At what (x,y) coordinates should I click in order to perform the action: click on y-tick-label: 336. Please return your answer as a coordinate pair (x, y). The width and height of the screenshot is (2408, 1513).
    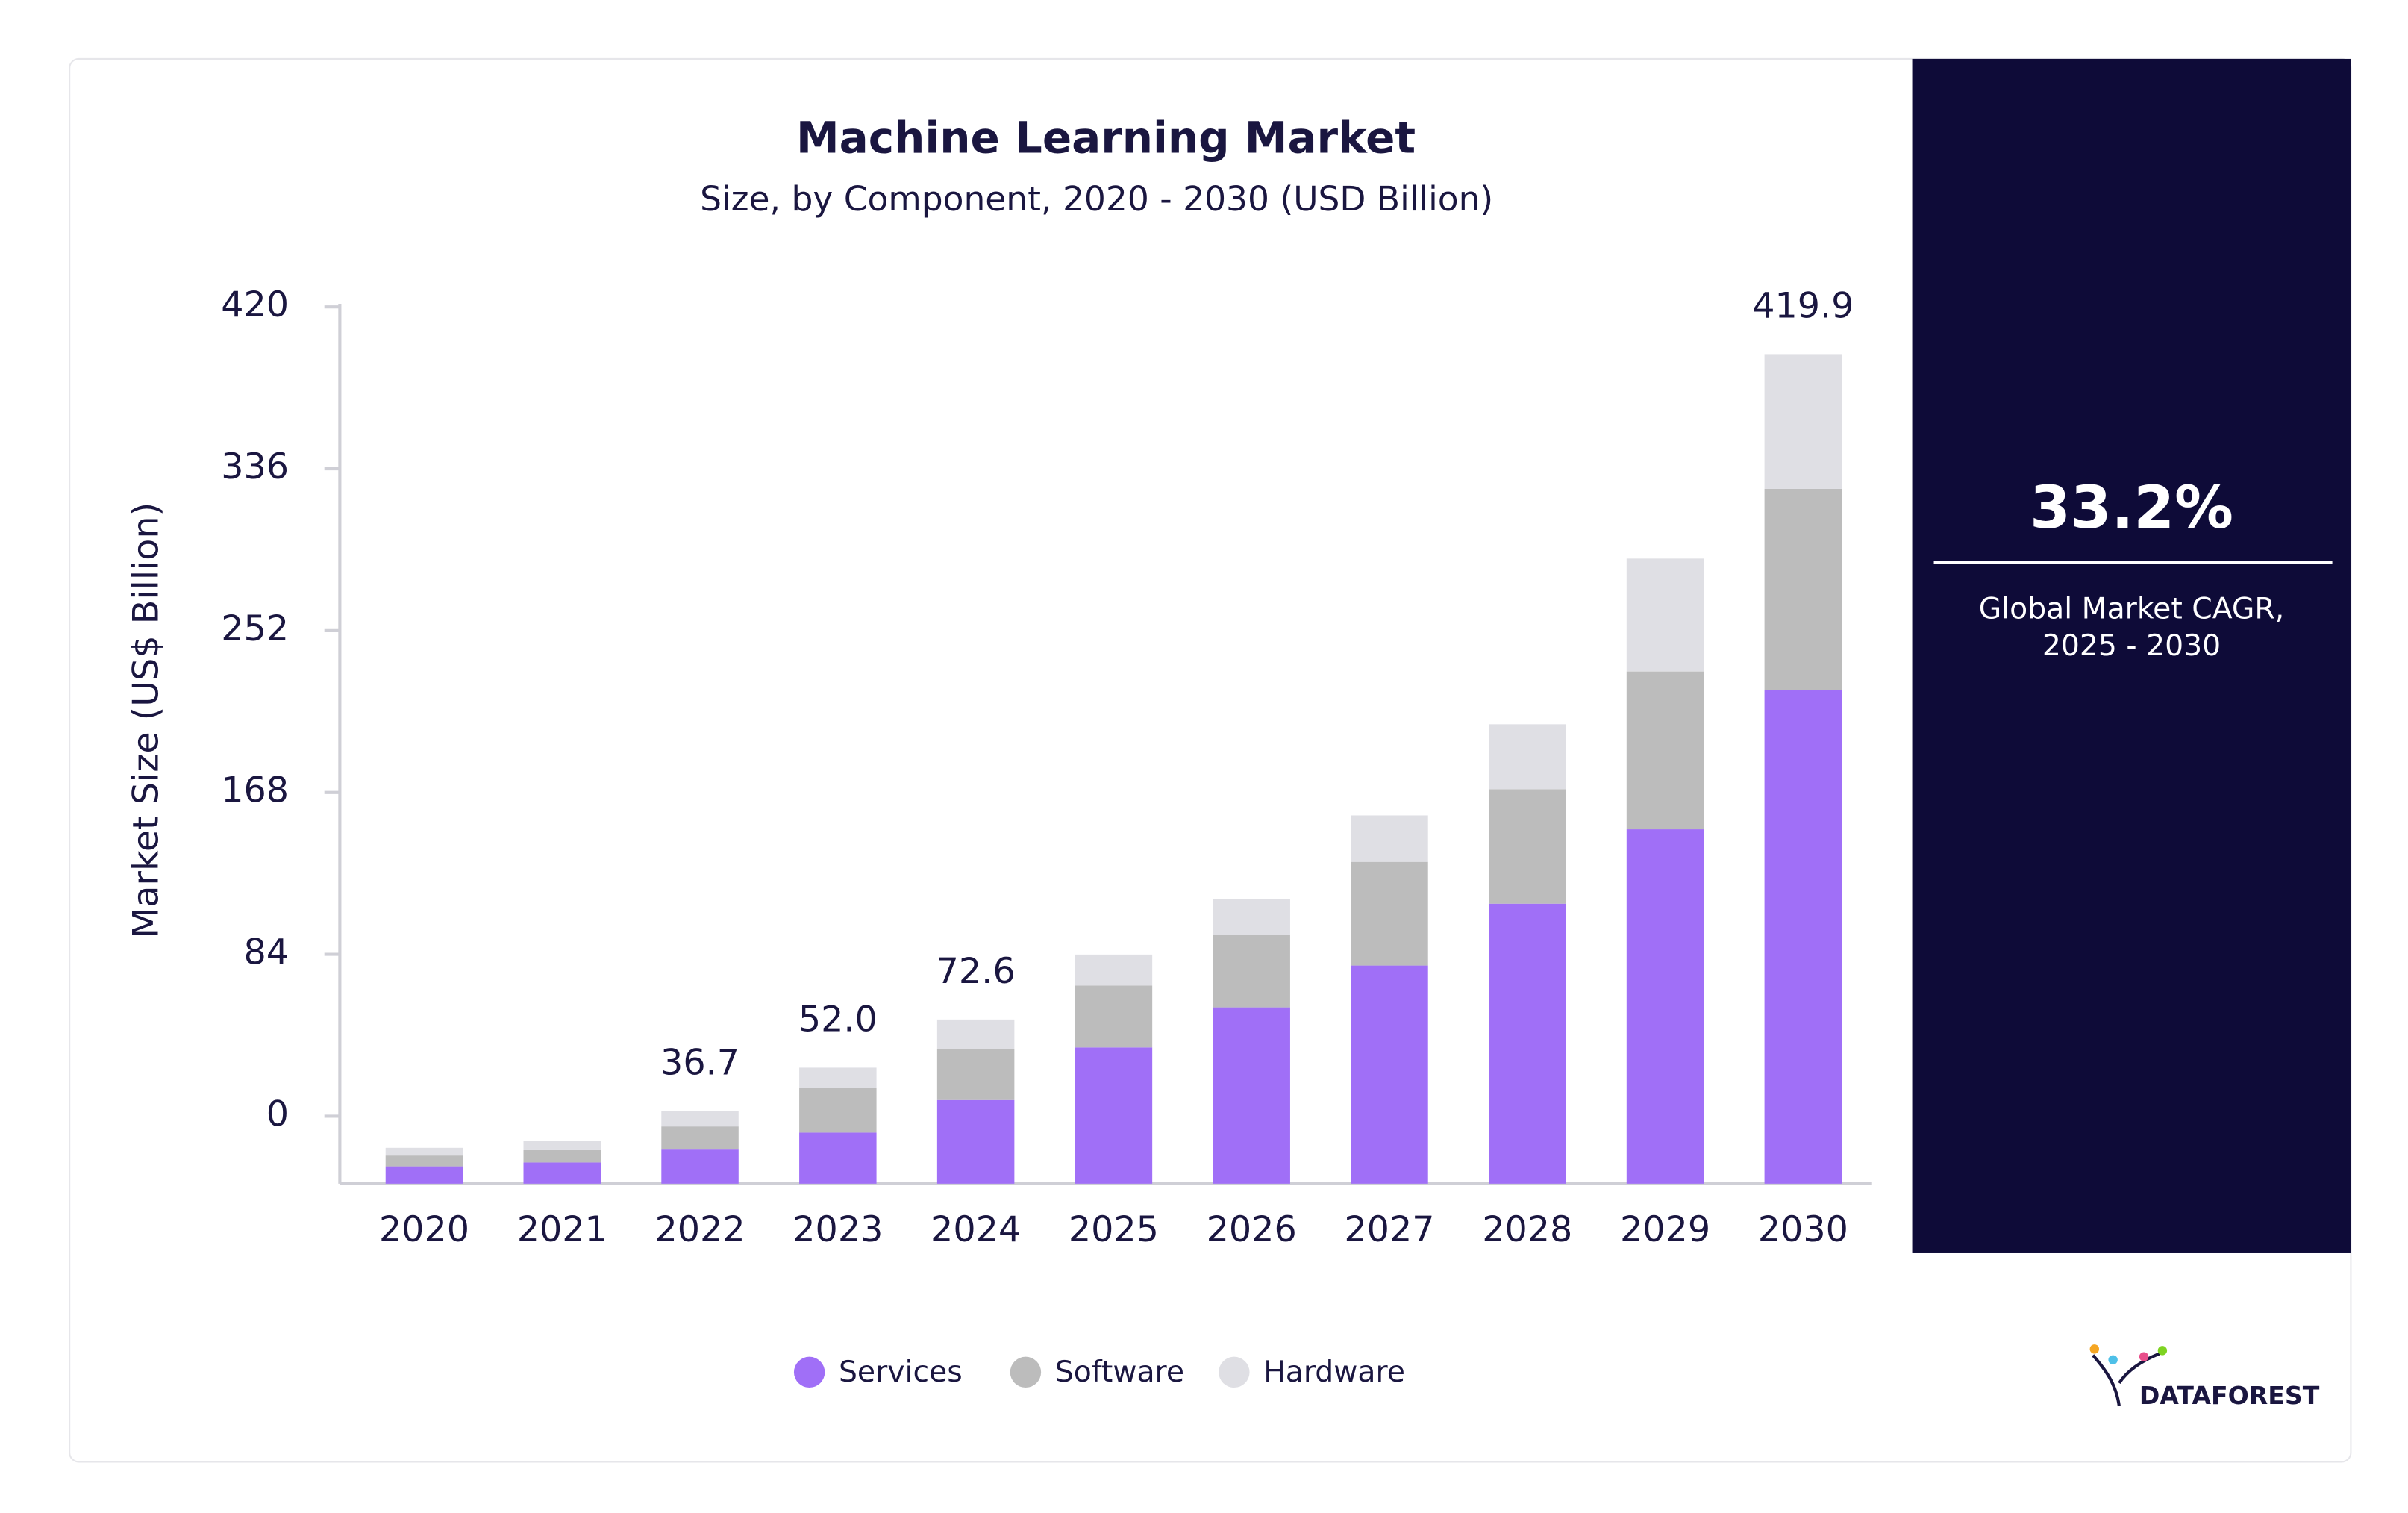
    Looking at the image, I should click on (255, 466).